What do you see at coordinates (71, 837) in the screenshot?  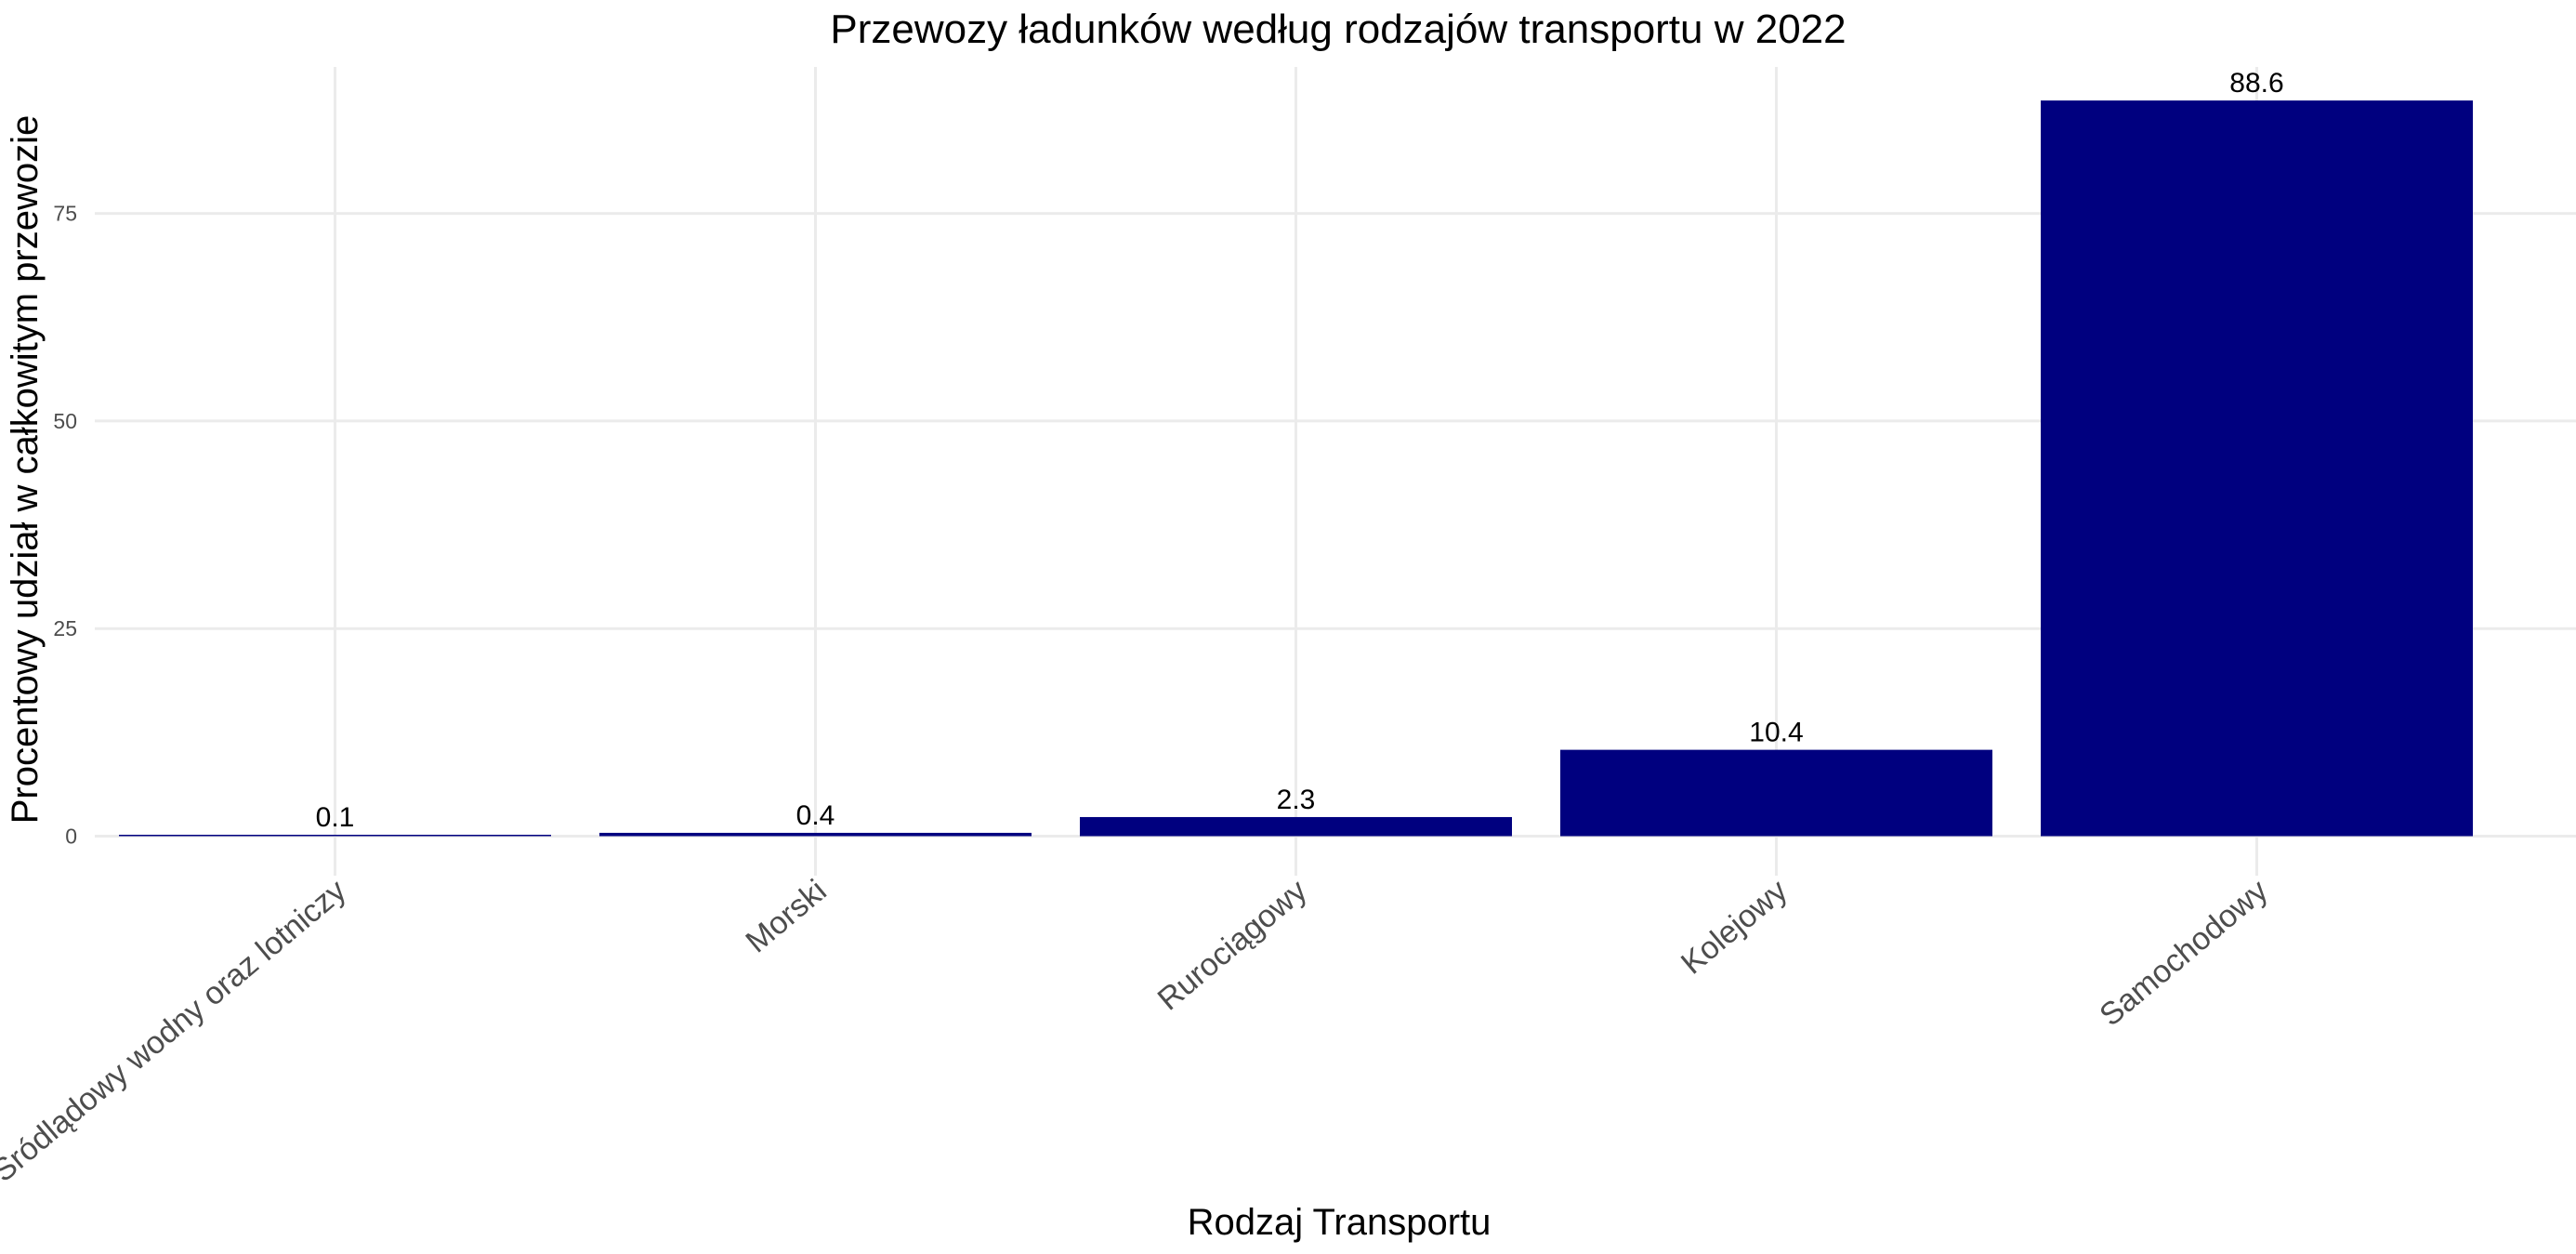 I see `y-tick-label: 0` at bounding box center [71, 837].